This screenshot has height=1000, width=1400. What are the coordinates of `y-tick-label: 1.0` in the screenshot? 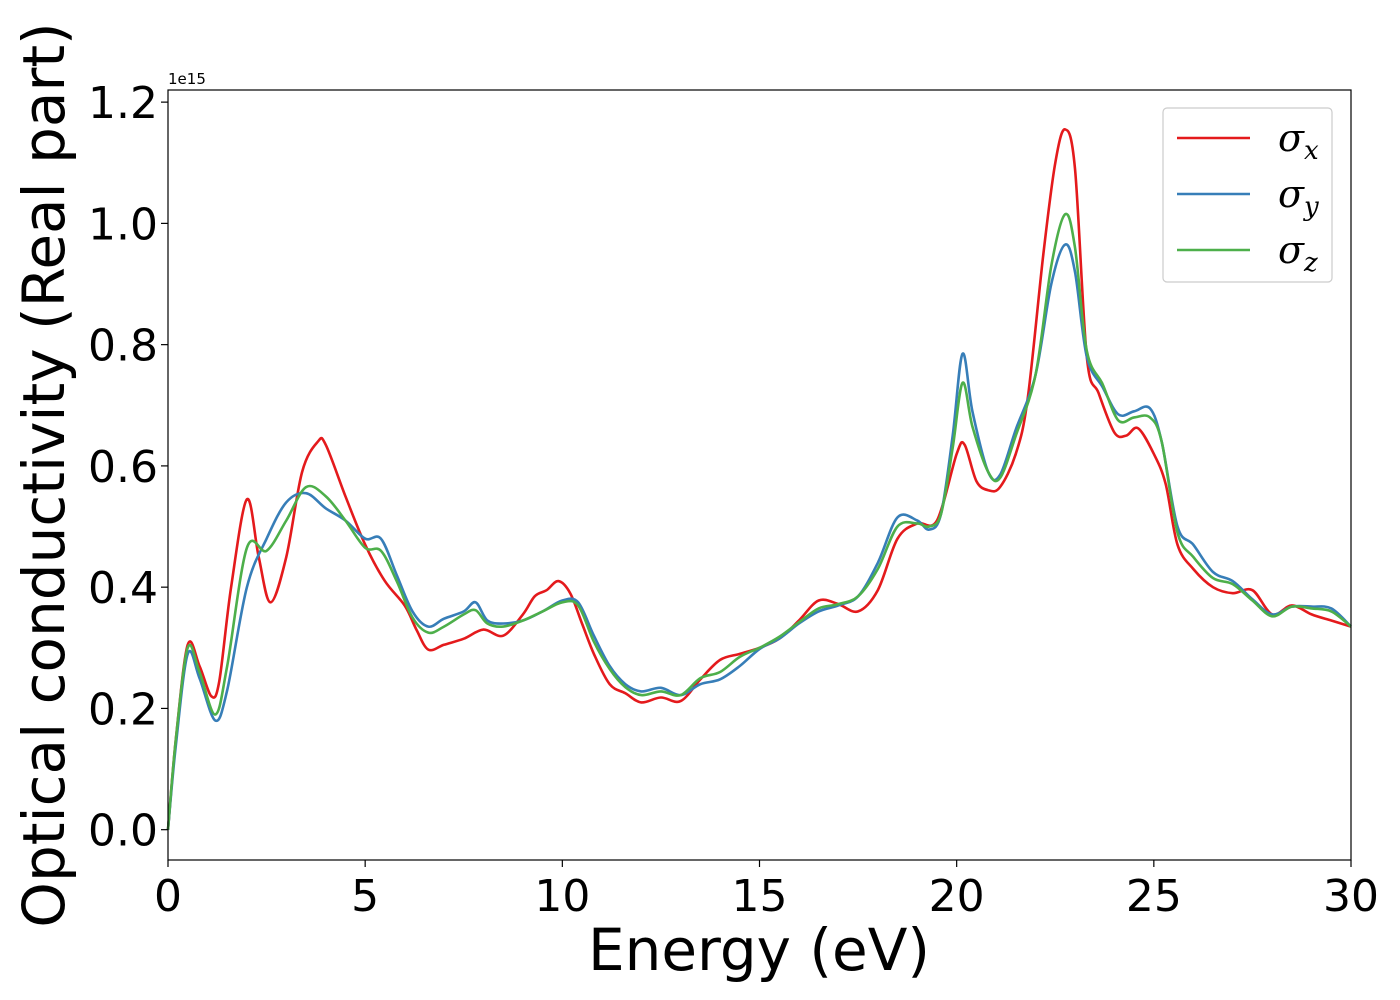 It's located at (123, 224).